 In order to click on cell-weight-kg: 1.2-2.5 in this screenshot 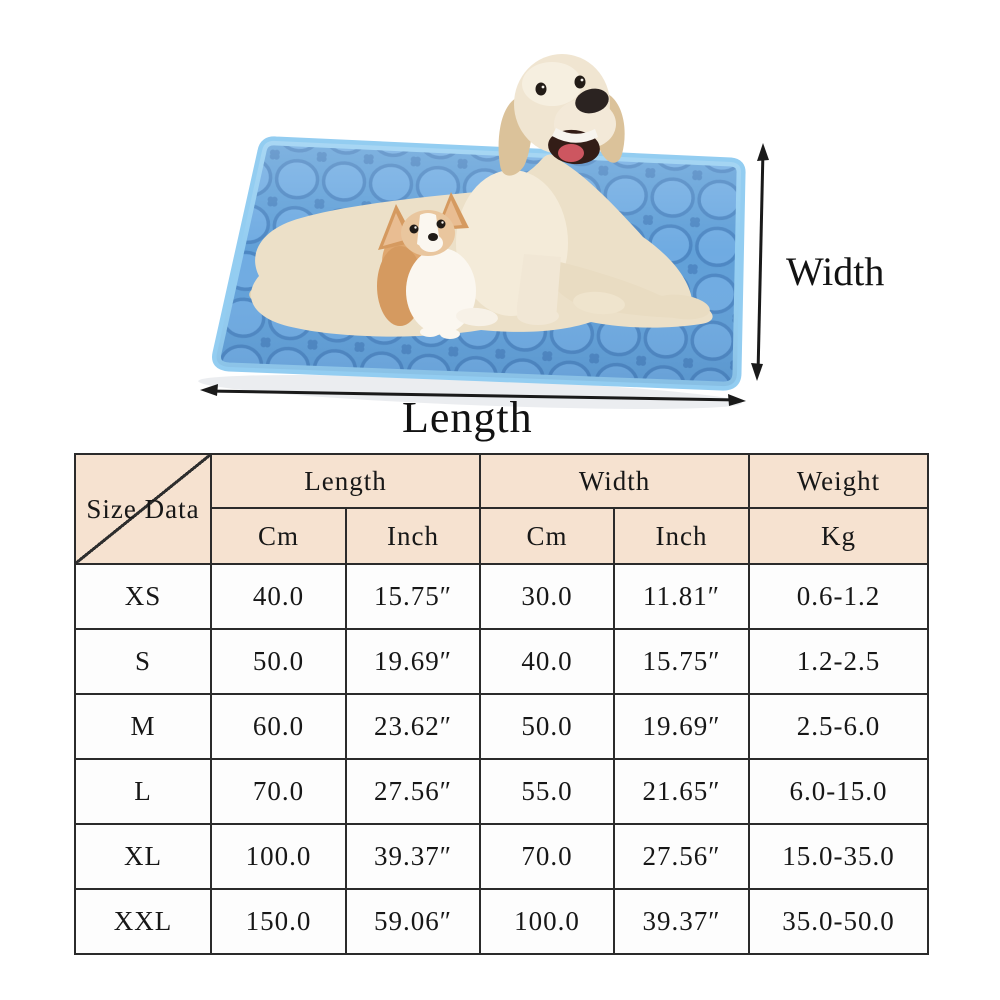, I will do `click(839, 661)`.